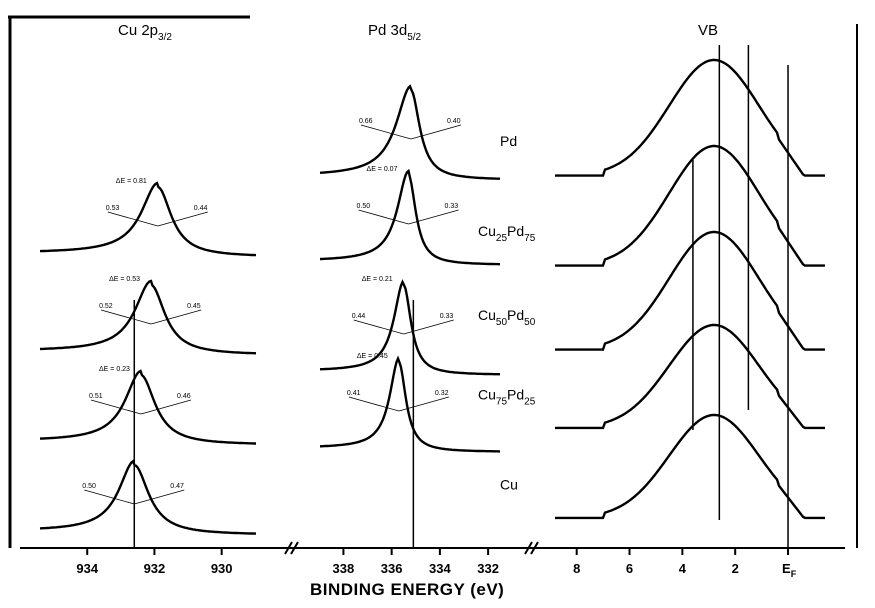 The width and height of the screenshot is (875, 608). Describe the element at coordinates (124, 279) in the screenshot. I see `delta-e-label: ΔE = 0.53` at that location.